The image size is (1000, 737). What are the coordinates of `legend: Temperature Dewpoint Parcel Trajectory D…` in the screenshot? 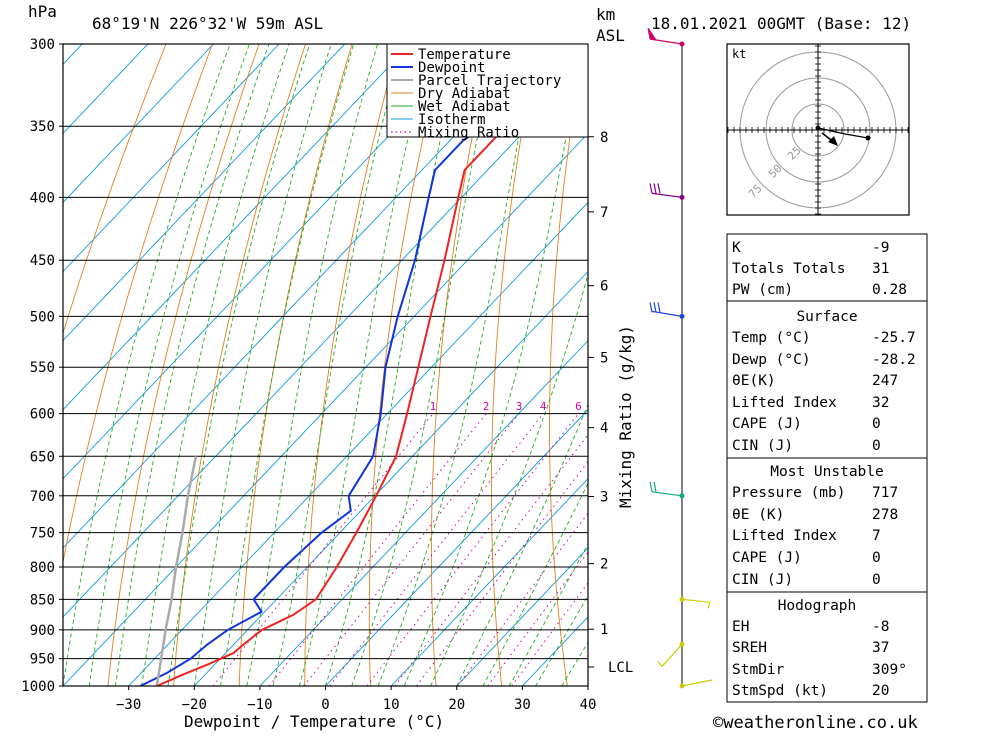 It's located at (487, 92).